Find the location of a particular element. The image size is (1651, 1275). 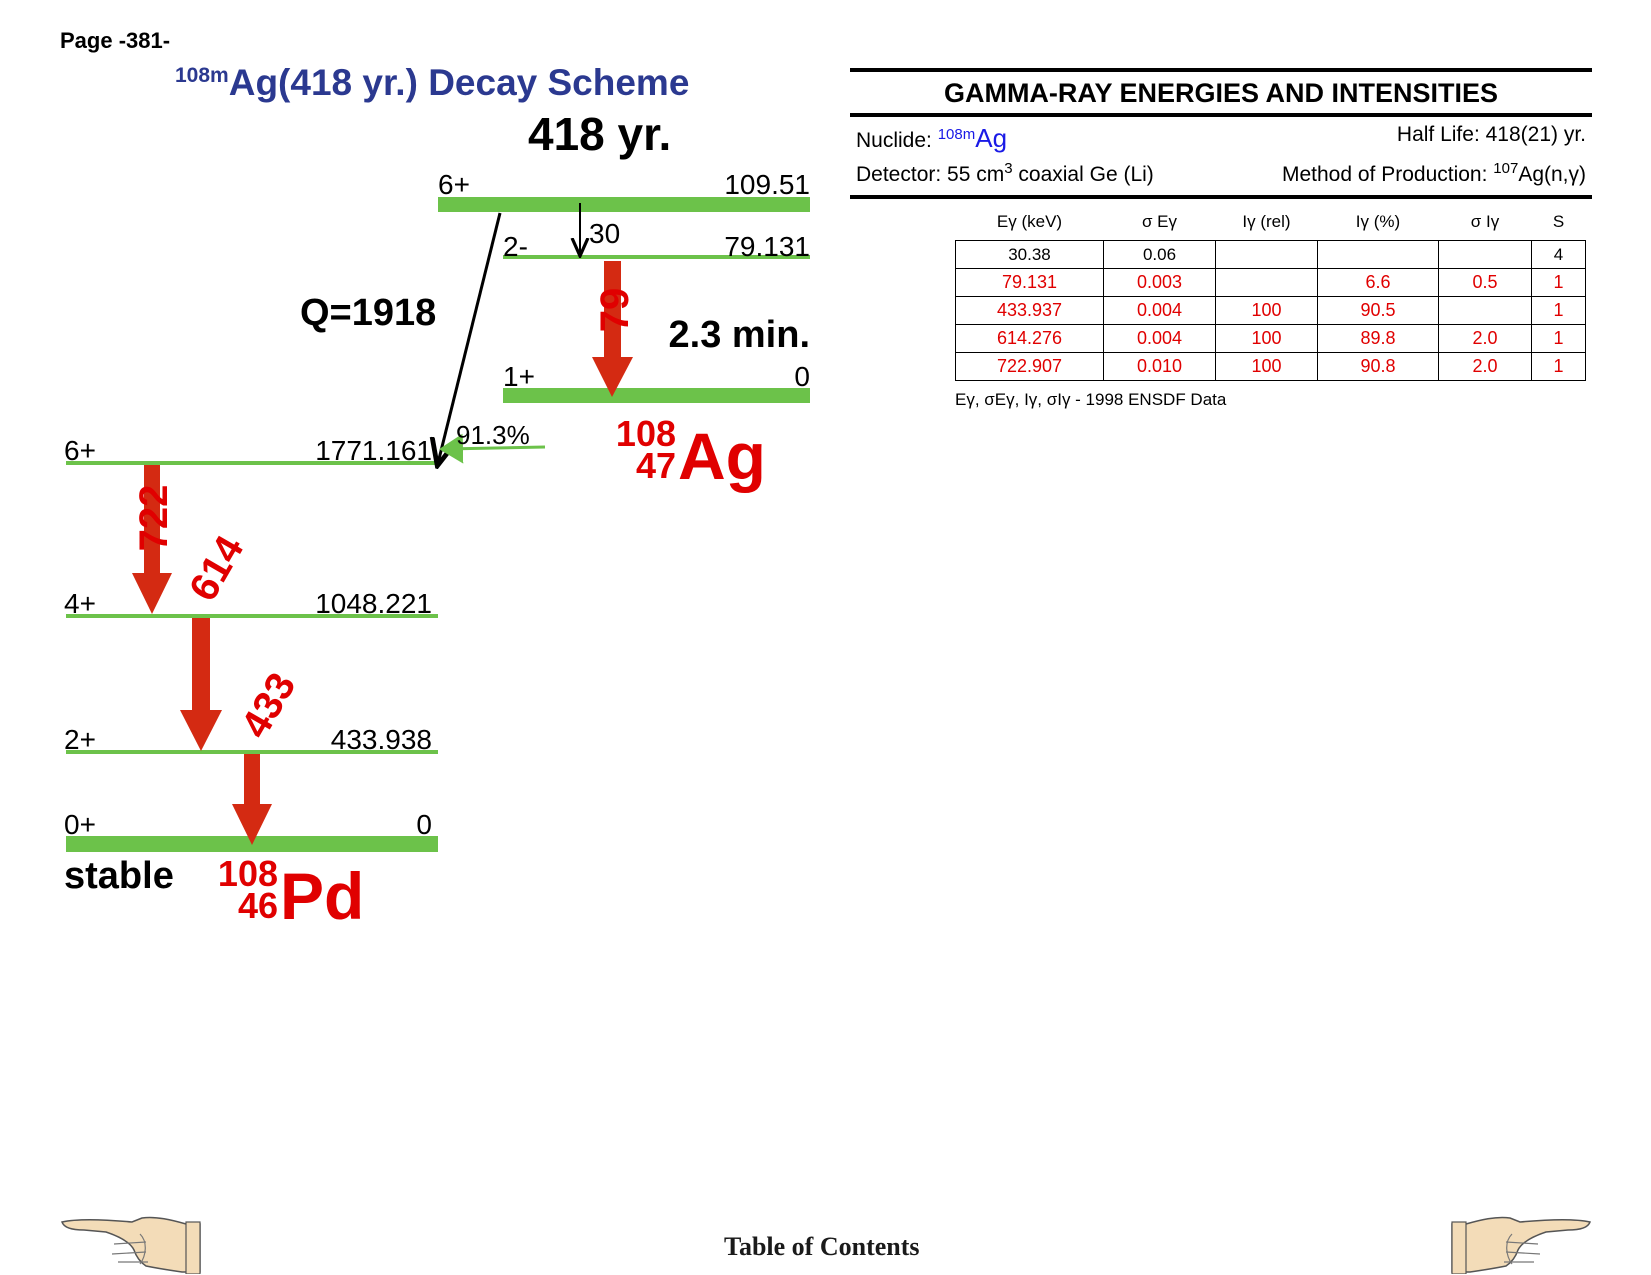

transition-722-label: 722 is located at coordinates (154, 518).